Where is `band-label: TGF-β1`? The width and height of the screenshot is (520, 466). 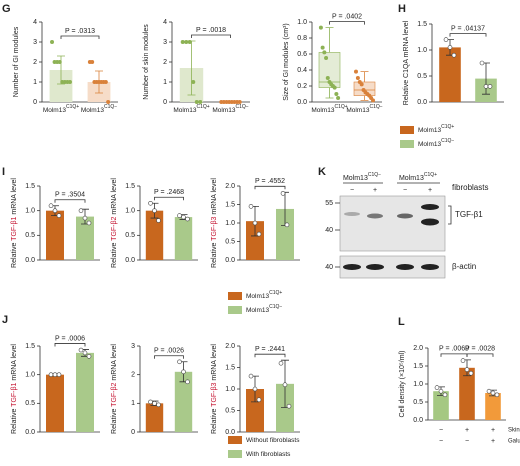 band-label: TGF-β1 is located at coordinates (469, 214).